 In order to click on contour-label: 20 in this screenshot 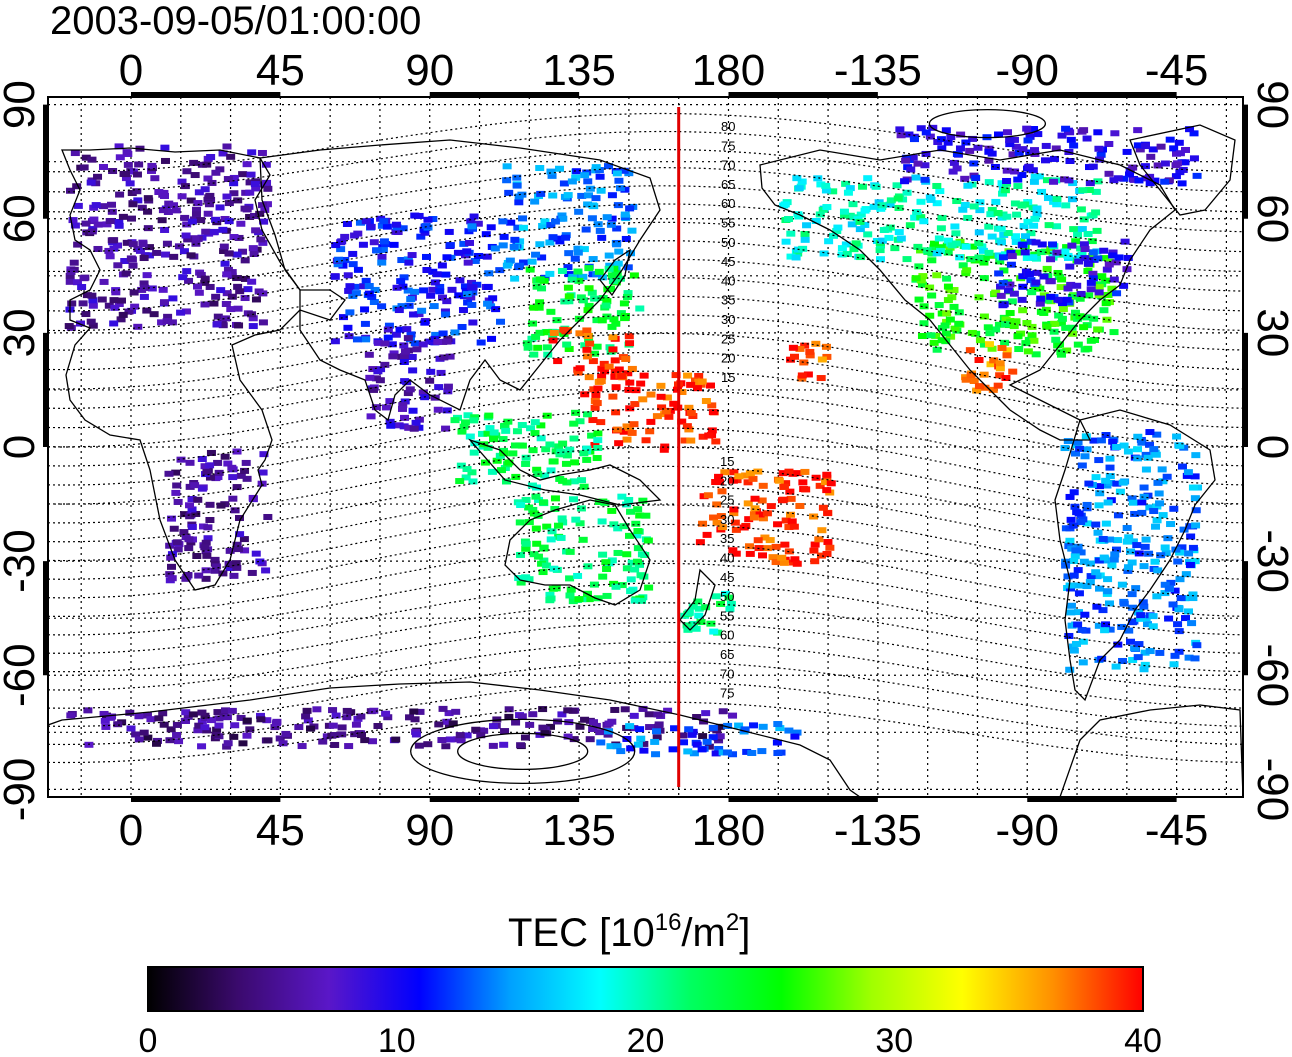, I will do `click(728, 358)`.